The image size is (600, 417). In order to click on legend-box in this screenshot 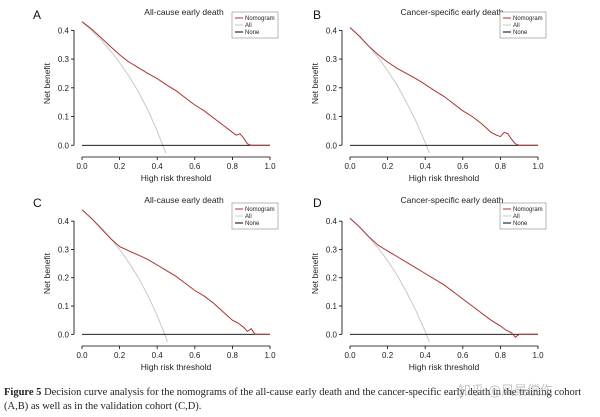, I will do `click(523, 25)`.